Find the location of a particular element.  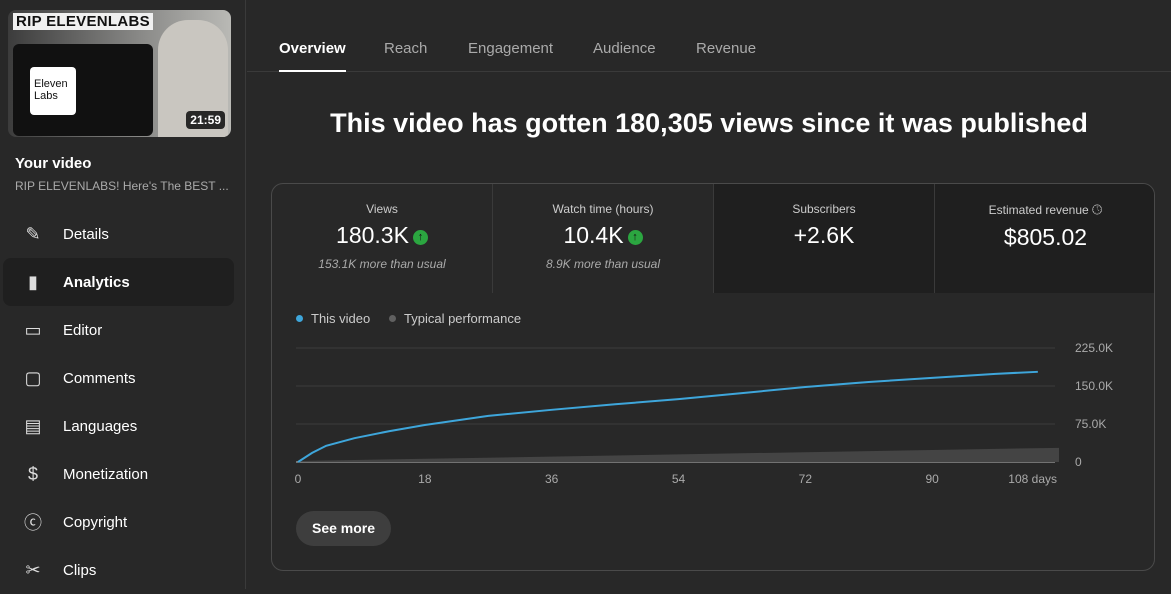

typical-performance-band is located at coordinates (678, 454).